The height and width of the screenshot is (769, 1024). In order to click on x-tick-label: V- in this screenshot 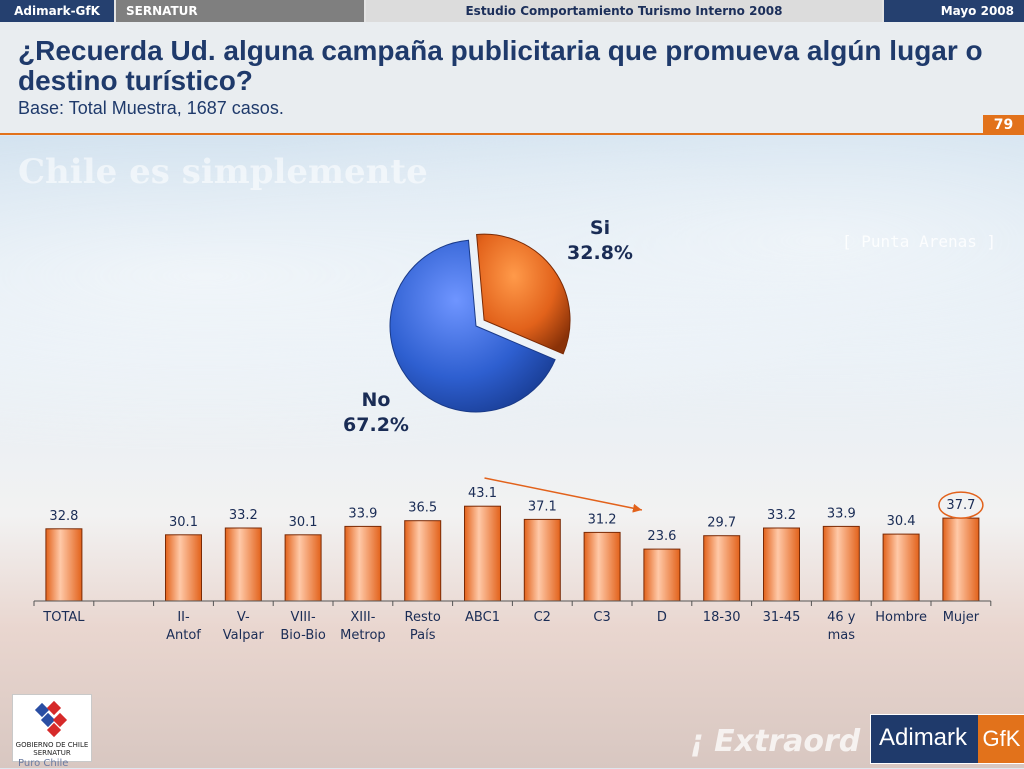, I will do `click(243, 617)`.